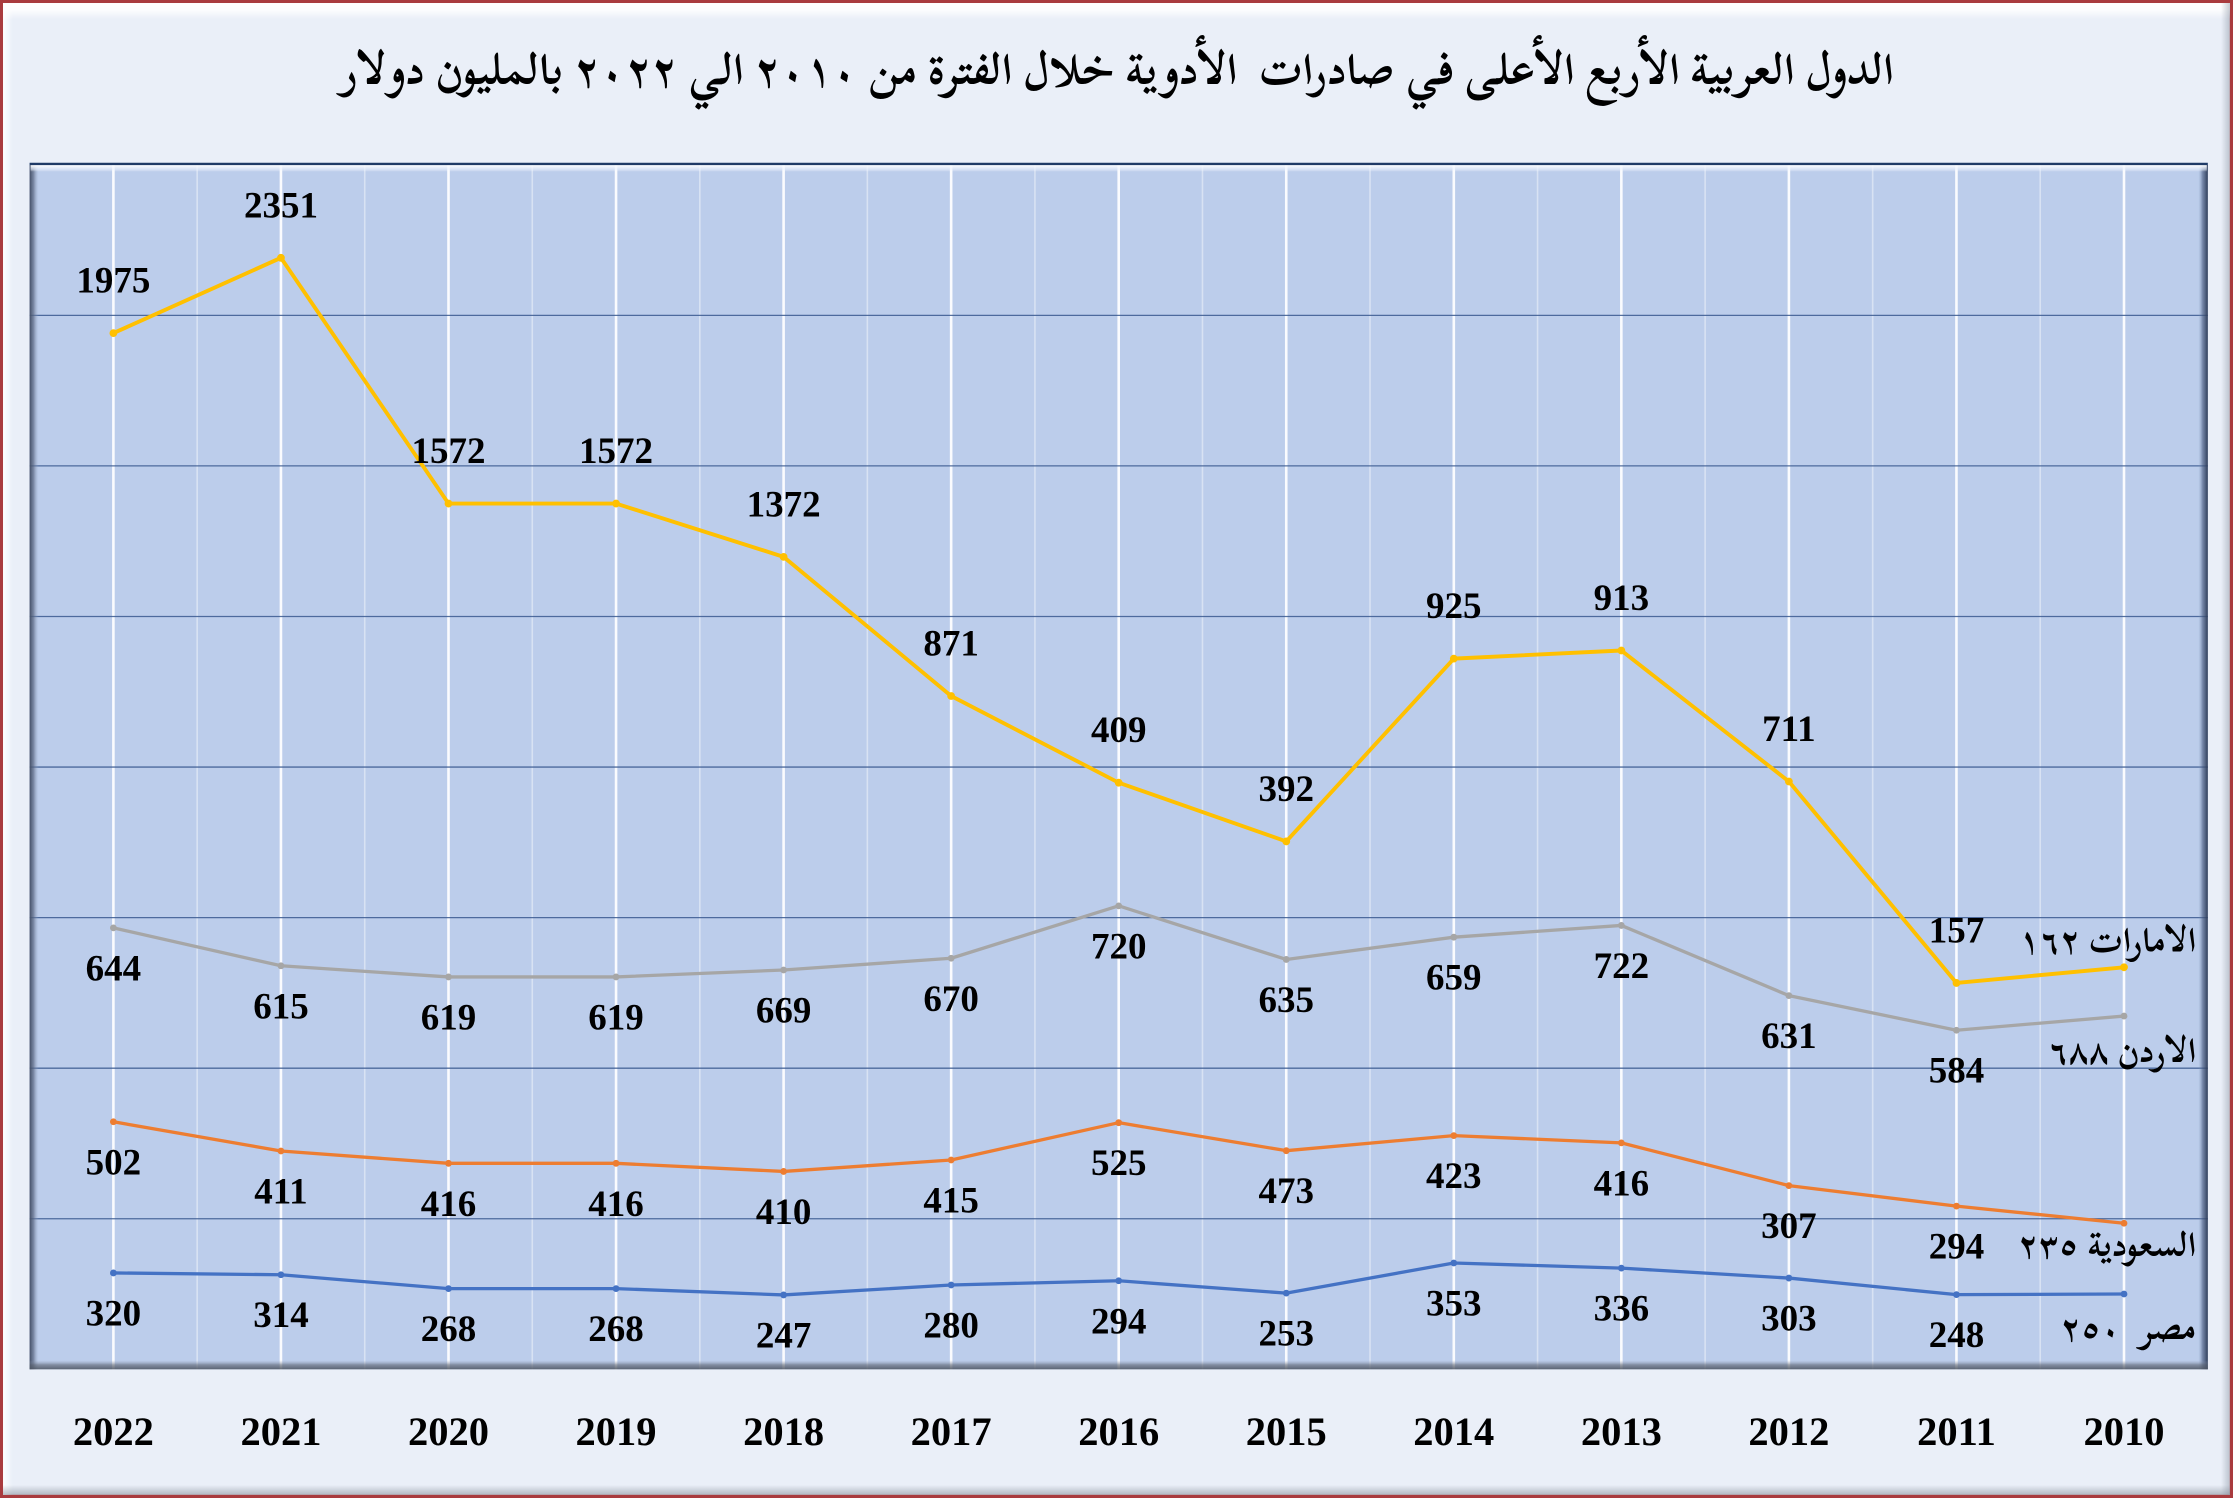 The image size is (2233, 1498). What do you see at coordinates (2225, 749) in the screenshot?
I see `chart-bevel-right` at bounding box center [2225, 749].